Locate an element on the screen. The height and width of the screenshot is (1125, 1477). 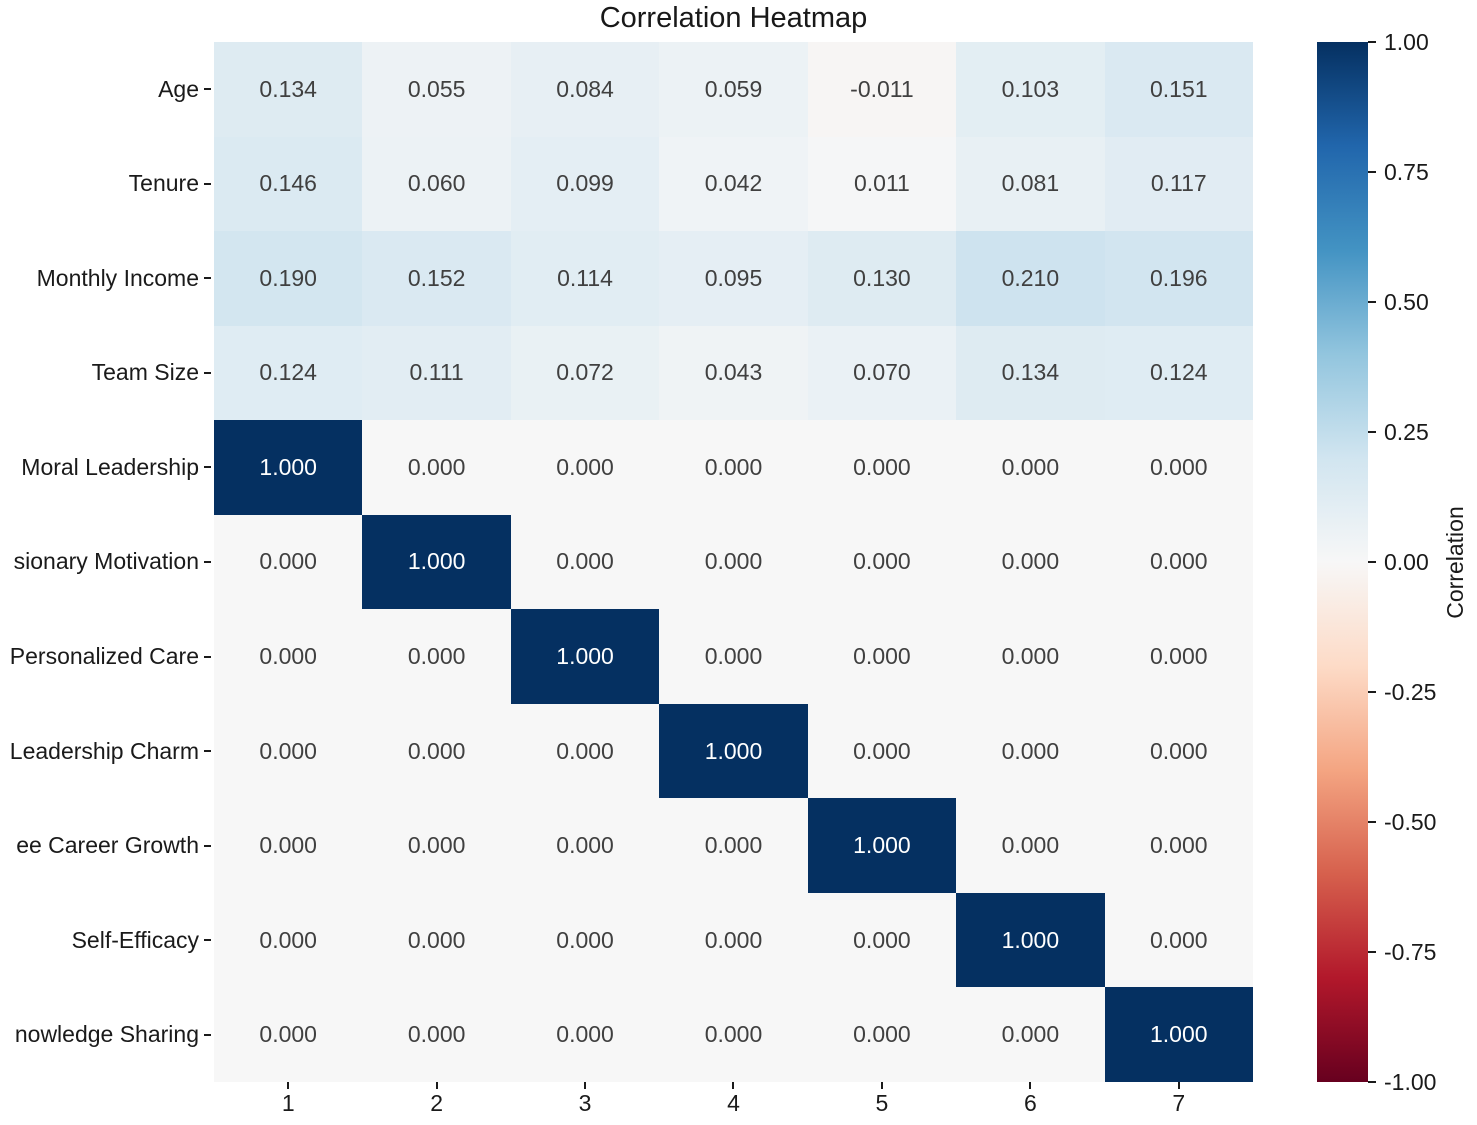
y-axis-row: Monthly Income is located at coordinates (107, 278).